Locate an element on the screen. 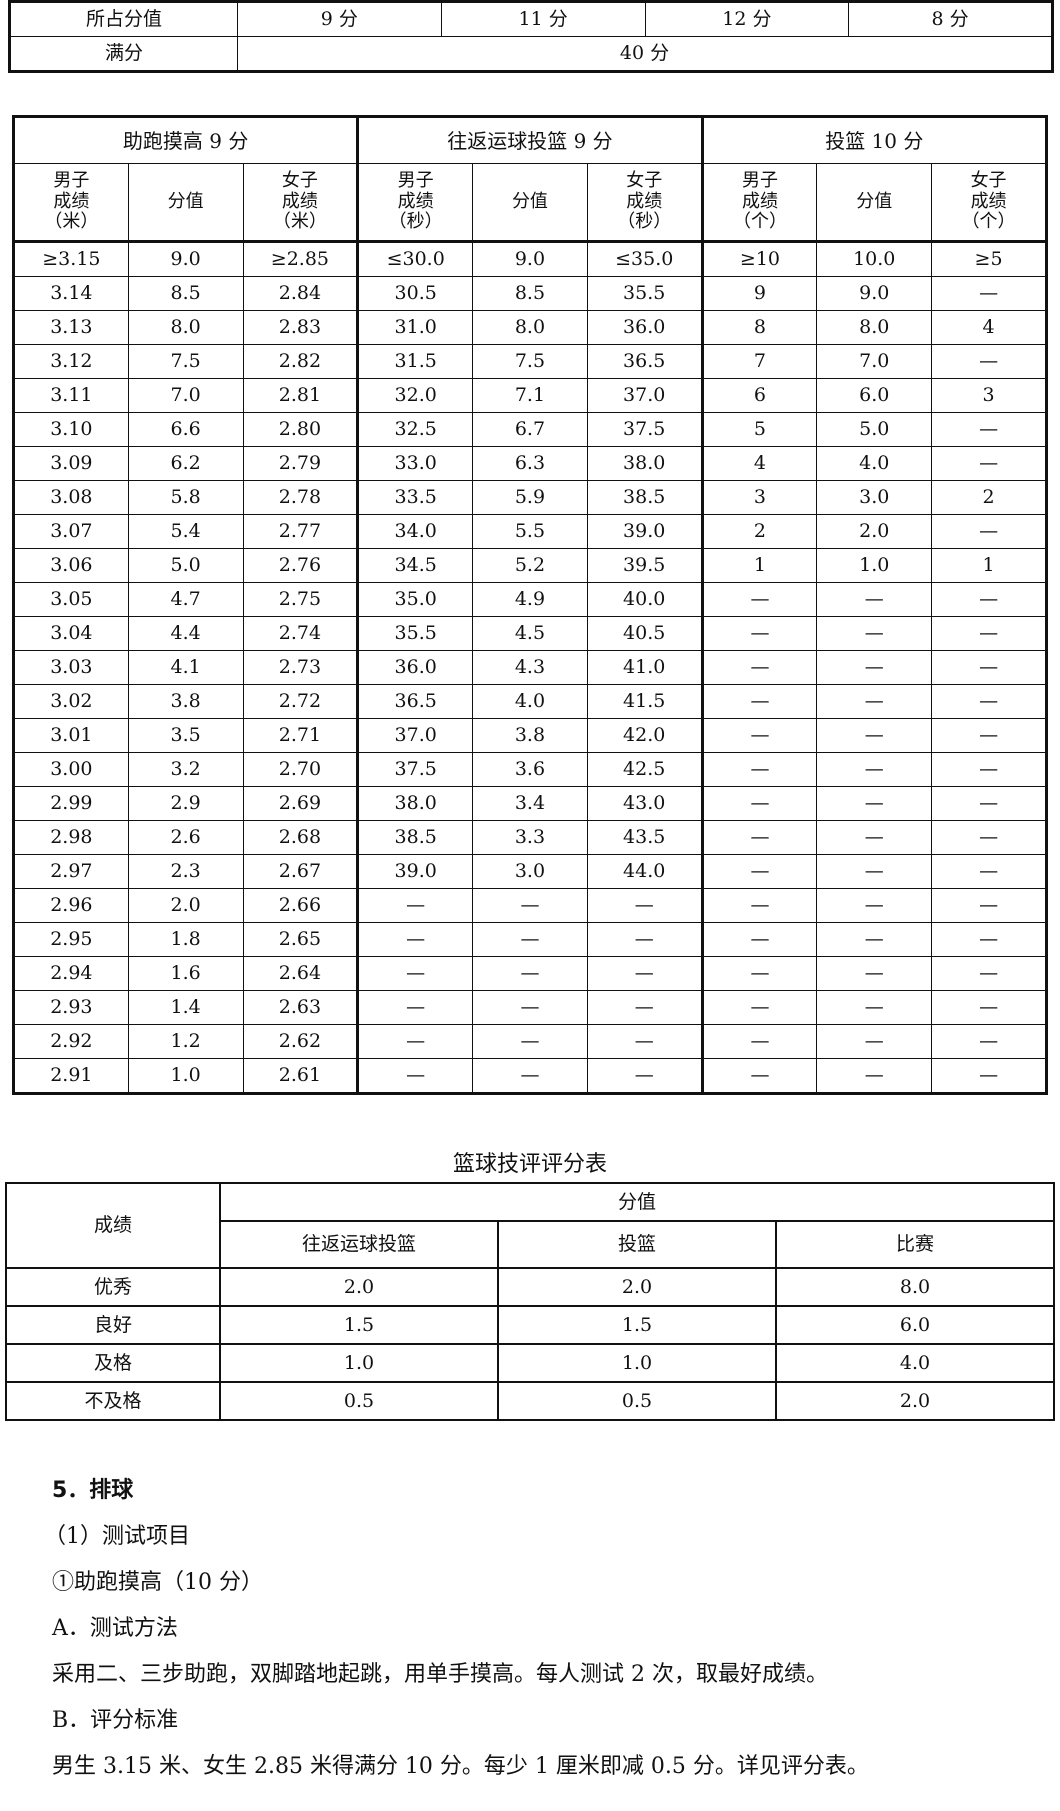  cell: 2.94 is located at coordinates (71, 973).